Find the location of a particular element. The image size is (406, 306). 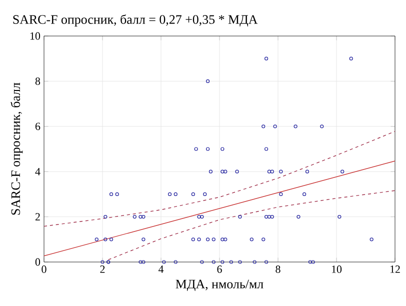

x-tick-label: 4 is located at coordinates (161, 269).